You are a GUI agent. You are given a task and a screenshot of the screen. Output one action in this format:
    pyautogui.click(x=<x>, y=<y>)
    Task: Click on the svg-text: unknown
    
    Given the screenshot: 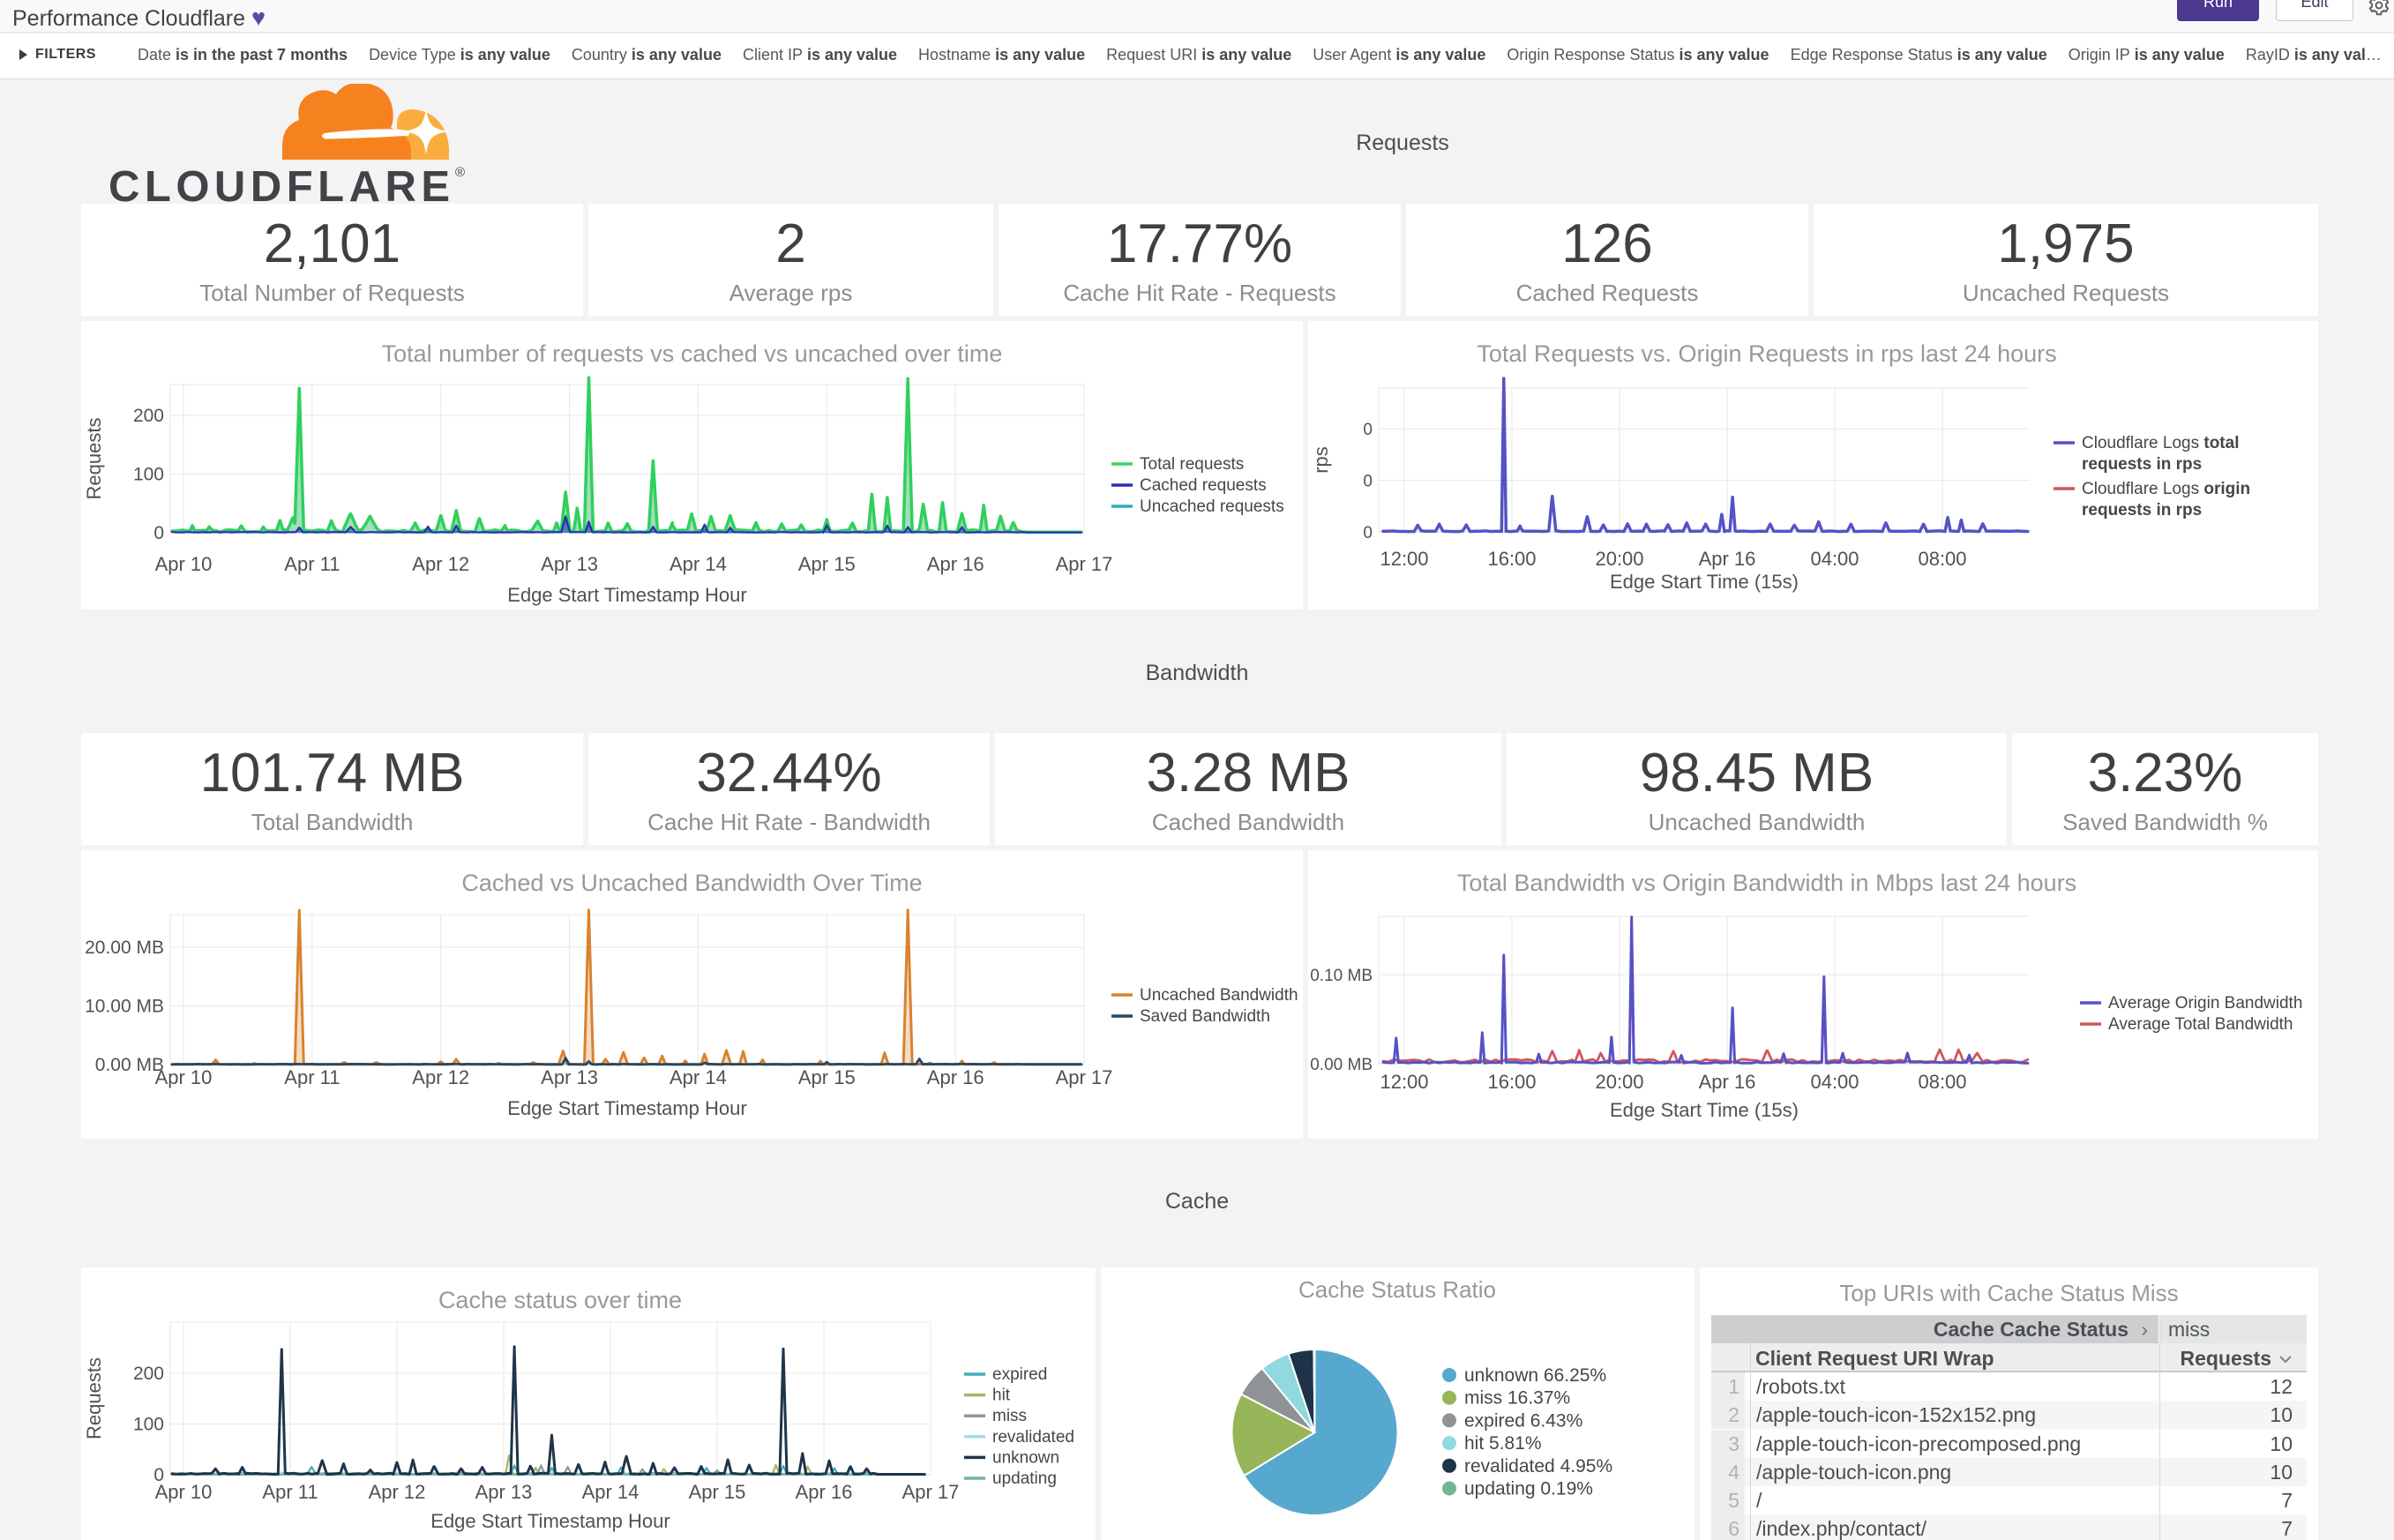 What is the action you would take?
    pyautogui.click(x=1025, y=1457)
    